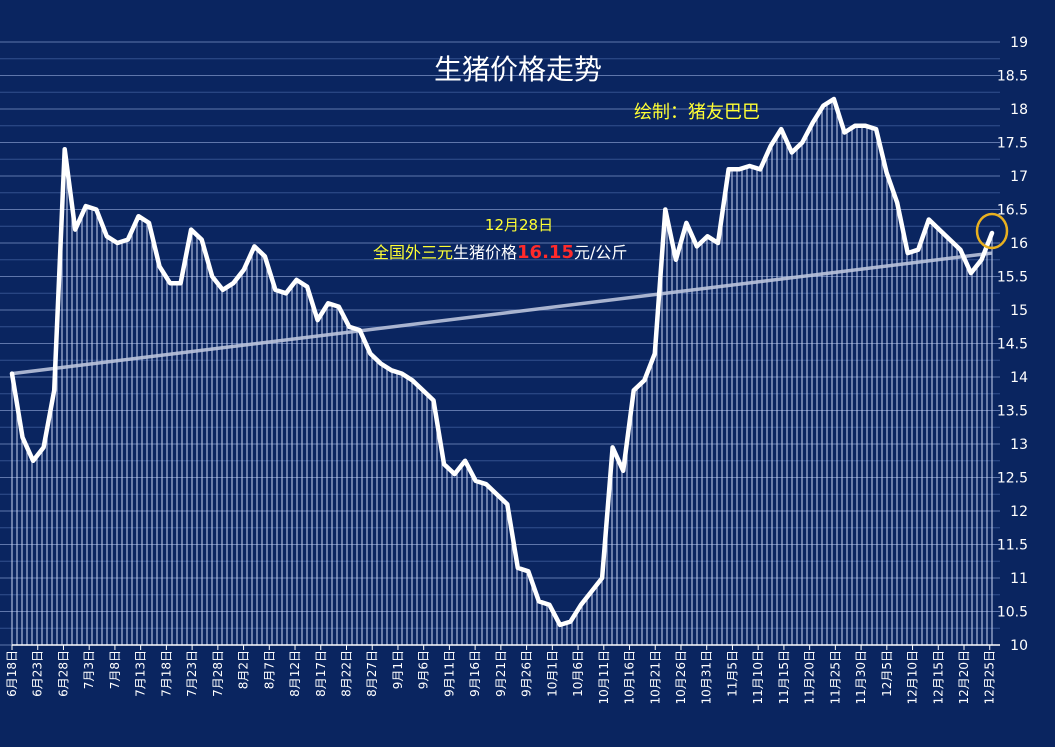 The height and width of the screenshot is (747, 1055). What do you see at coordinates (938, 677) in the screenshot?
I see `x-tick-label: 12月15日` at bounding box center [938, 677].